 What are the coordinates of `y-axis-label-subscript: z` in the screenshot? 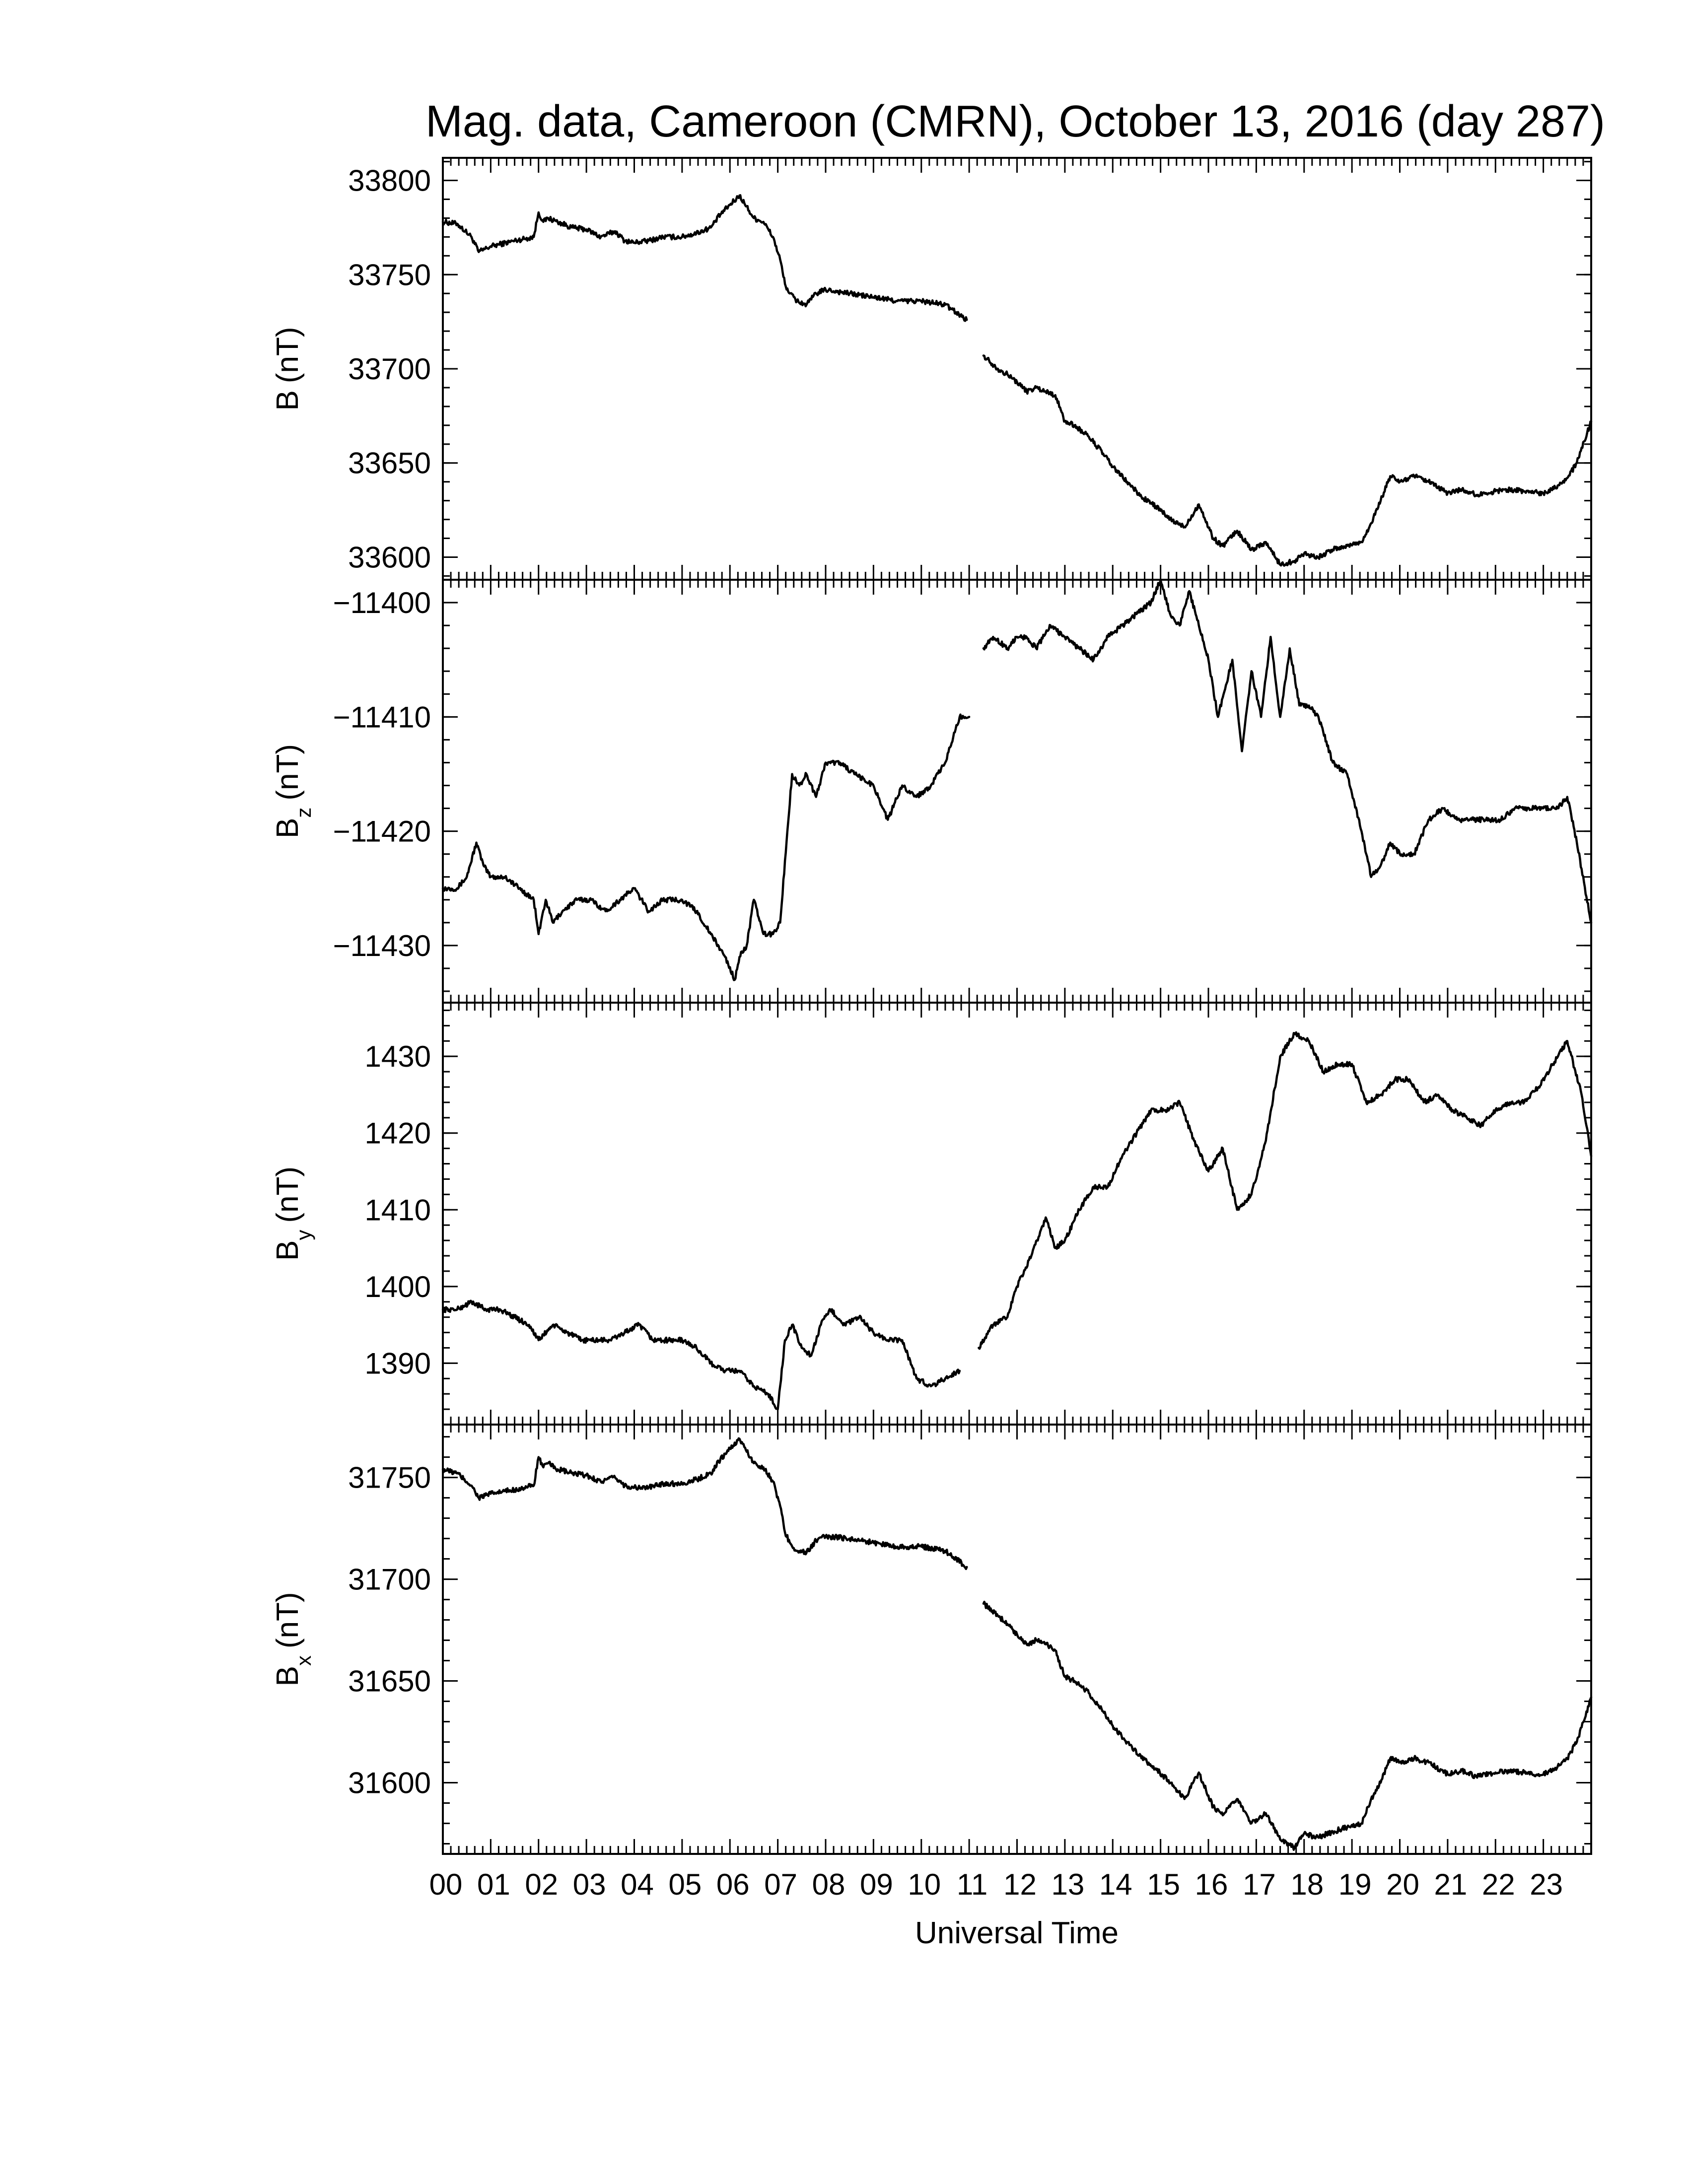 It's located at (303, 813).